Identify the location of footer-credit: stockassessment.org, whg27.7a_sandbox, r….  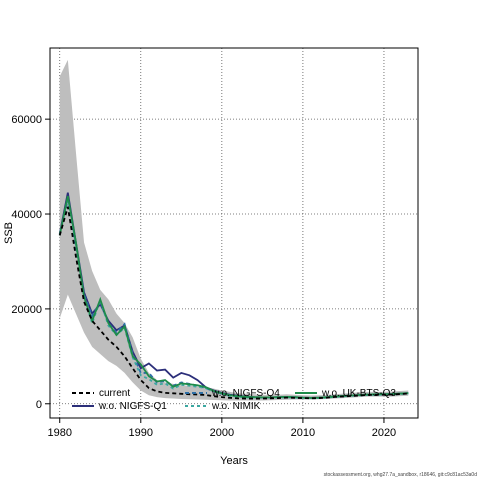
(400, 475).